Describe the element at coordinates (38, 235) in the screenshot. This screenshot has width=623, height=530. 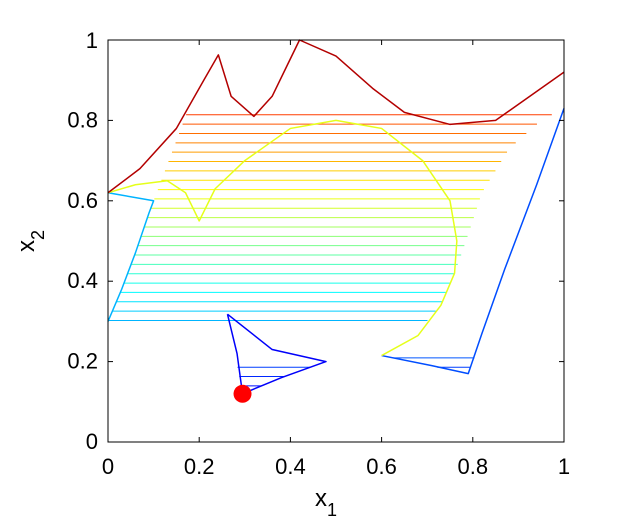
I see `y-axis-label-subscript: 2` at that location.